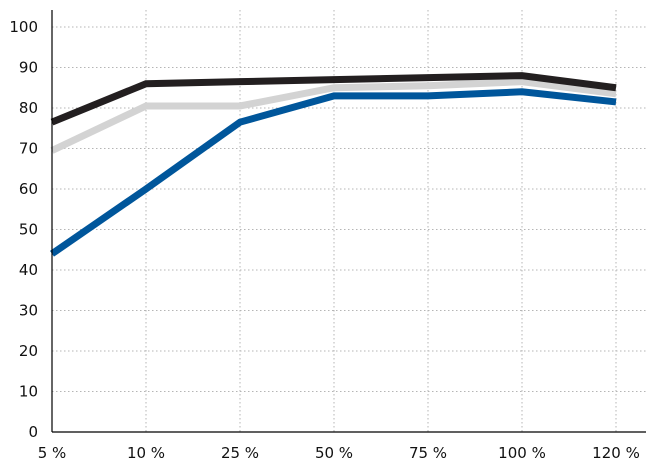 Image resolution: width=648 pixels, height=463 pixels. What do you see at coordinates (240, 453) in the screenshot?
I see `x-tick-label: 25 %` at bounding box center [240, 453].